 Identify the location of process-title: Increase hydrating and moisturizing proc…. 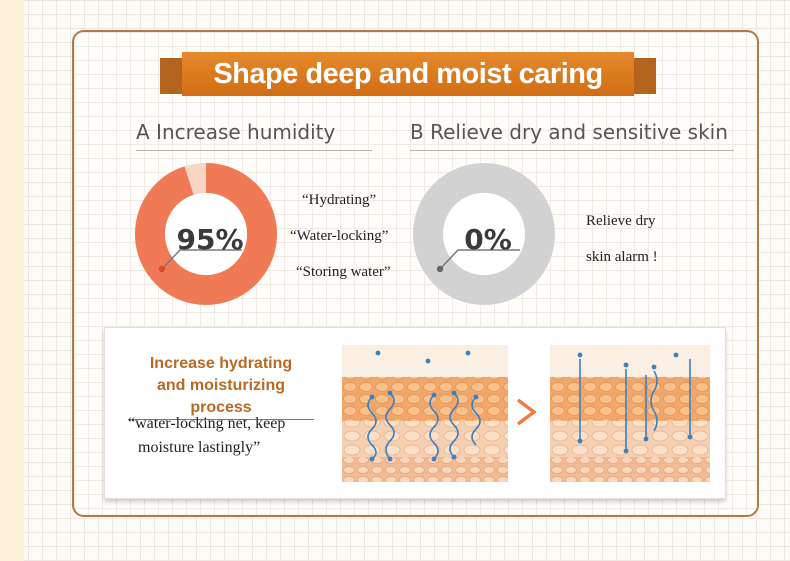
(221, 386).